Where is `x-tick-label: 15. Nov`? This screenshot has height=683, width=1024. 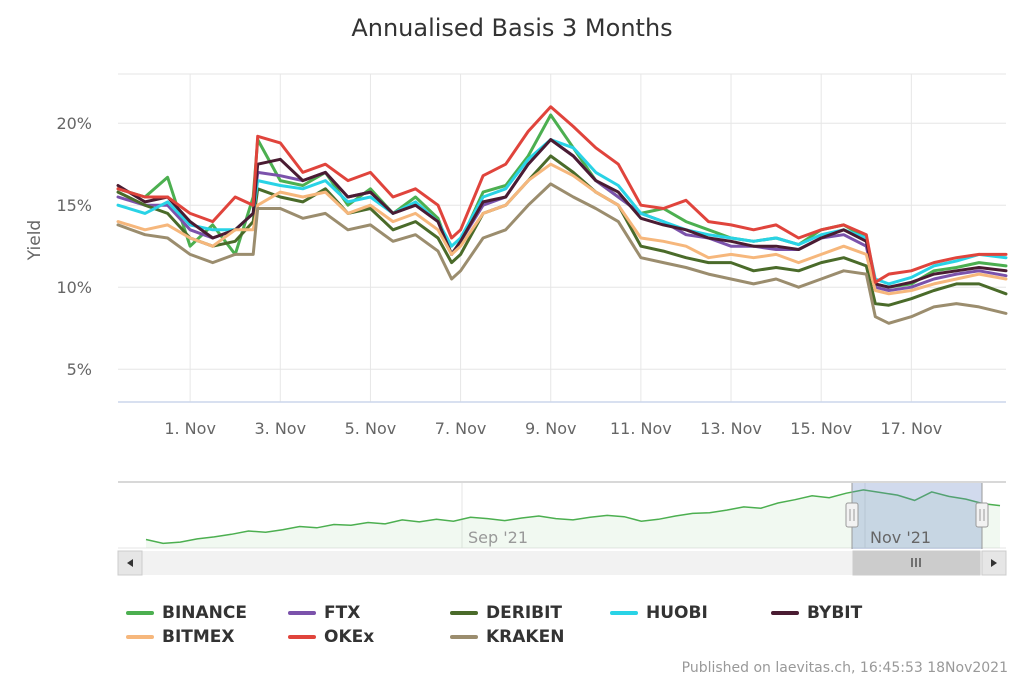
x-tick-label: 15. Nov is located at coordinates (821, 428).